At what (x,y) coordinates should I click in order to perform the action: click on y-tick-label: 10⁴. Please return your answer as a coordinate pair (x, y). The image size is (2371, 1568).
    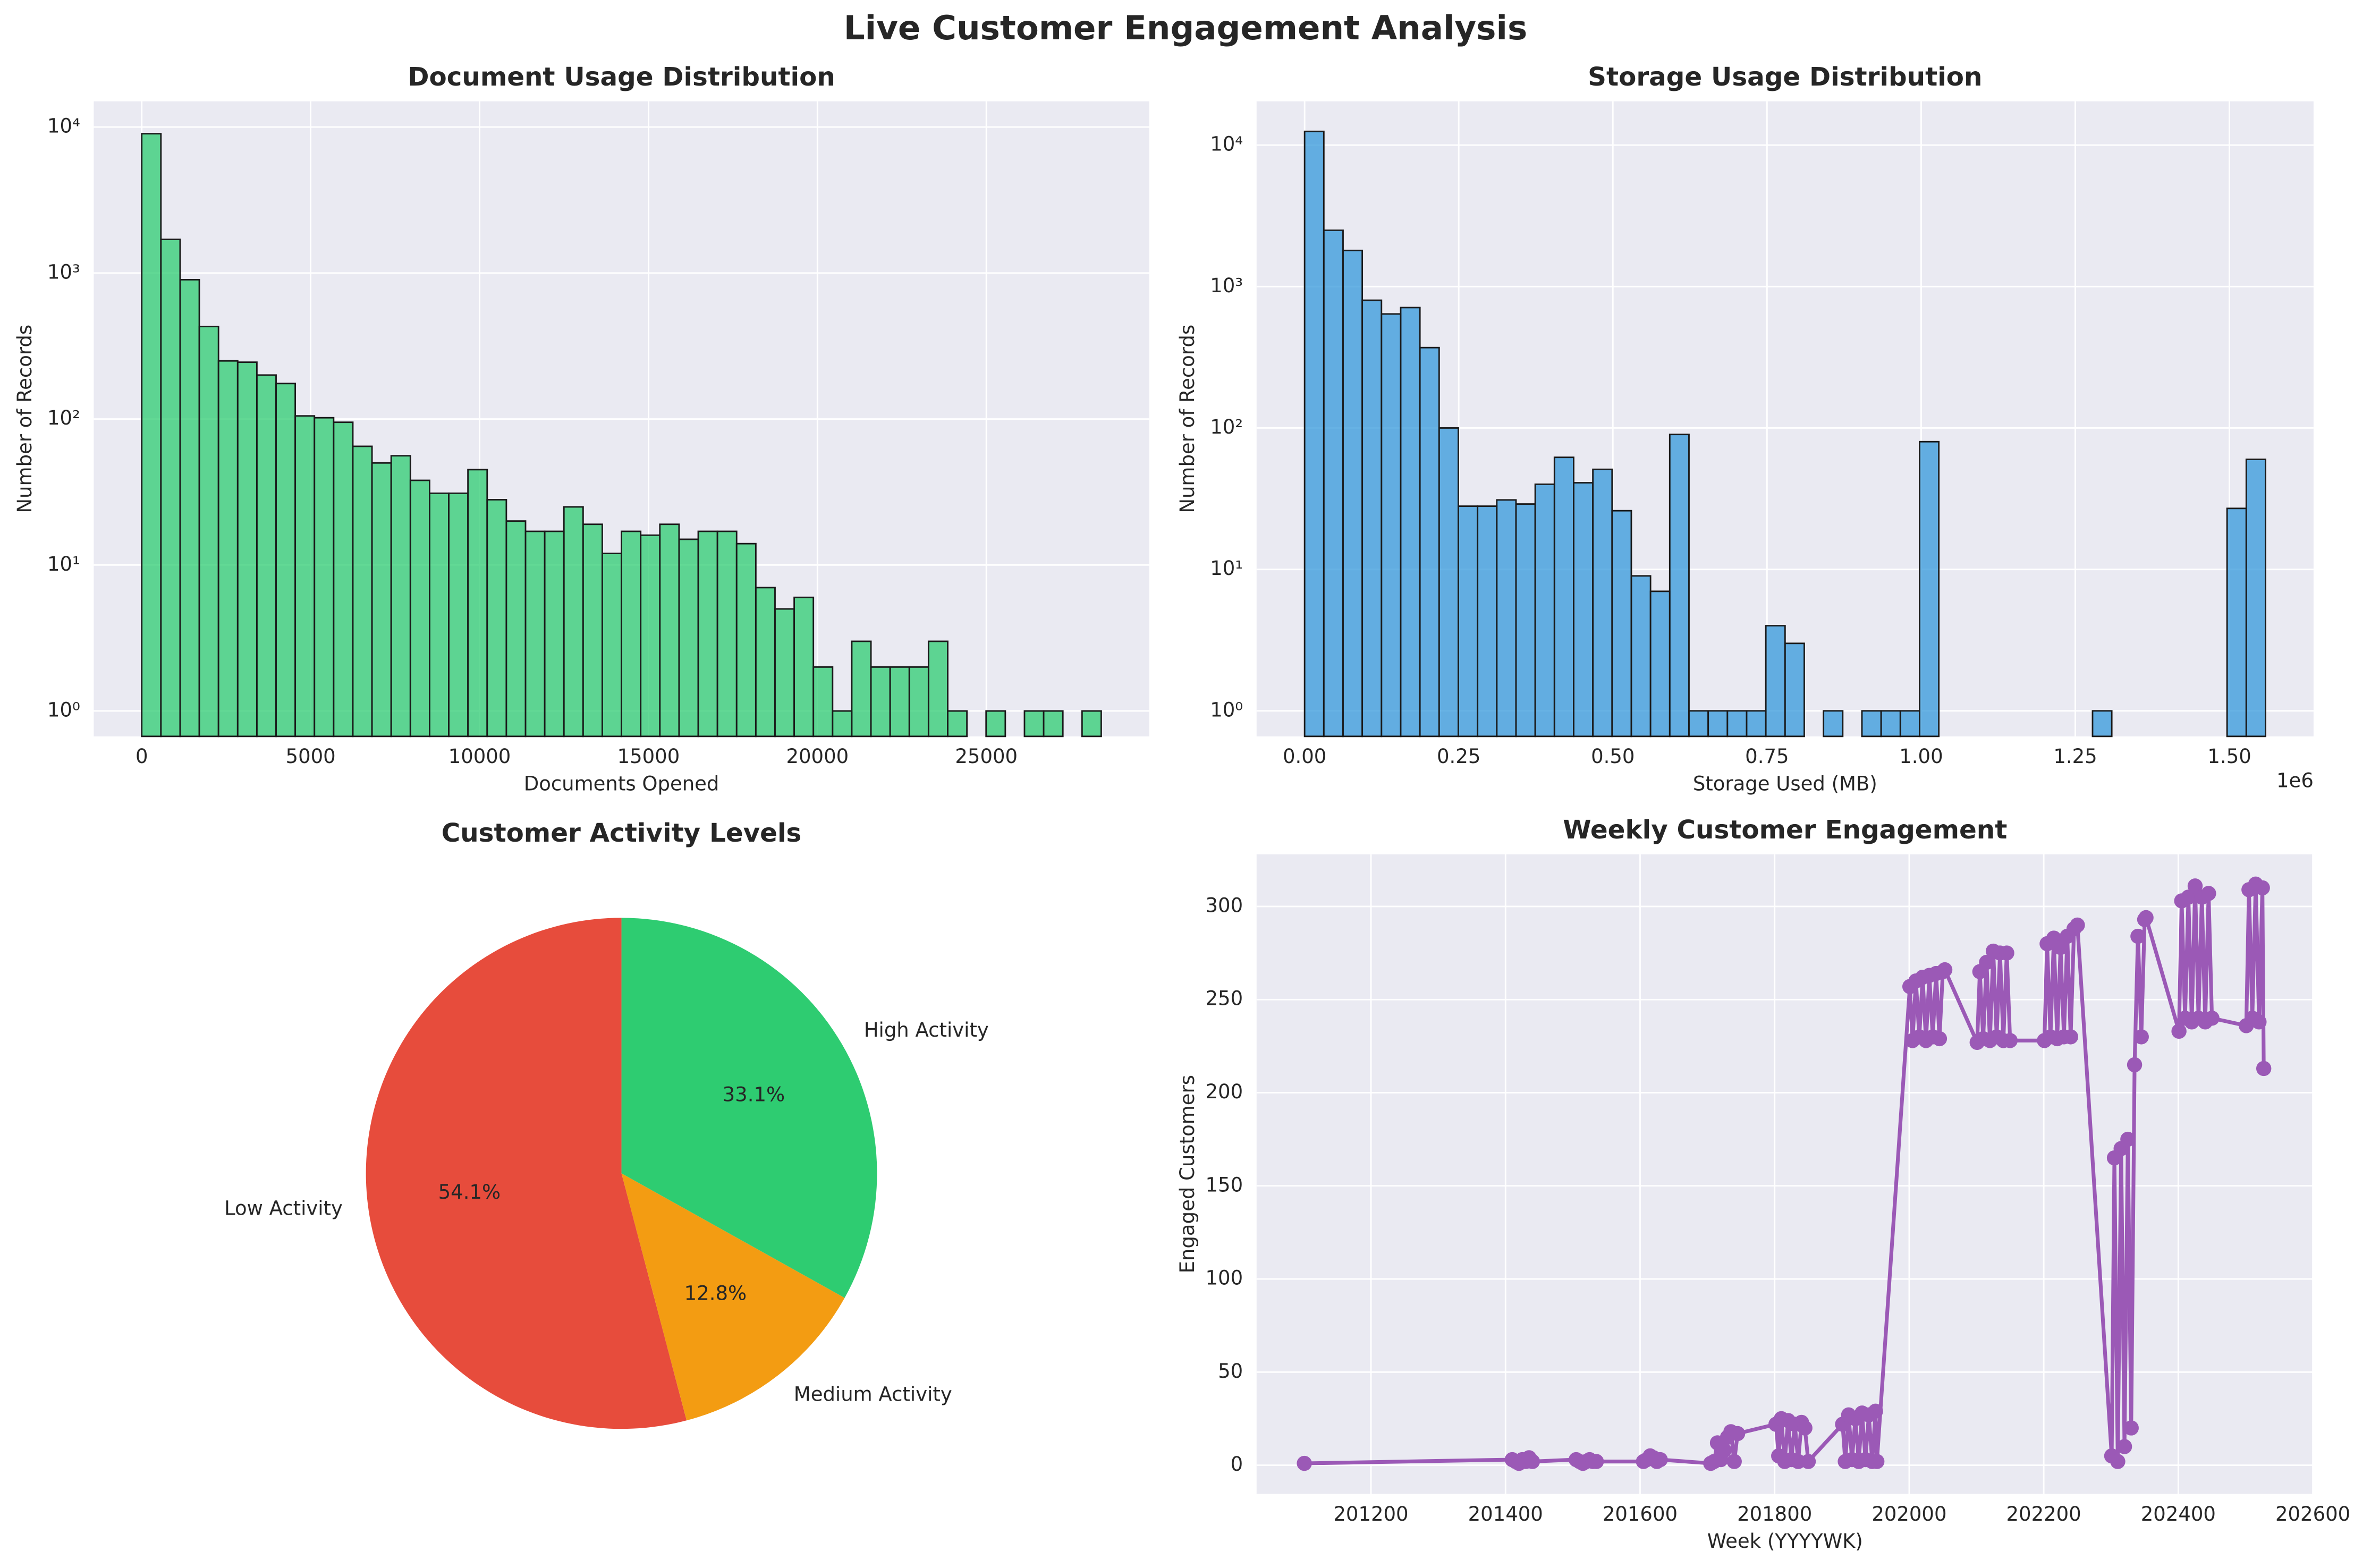
    Looking at the image, I should click on (1226, 144).